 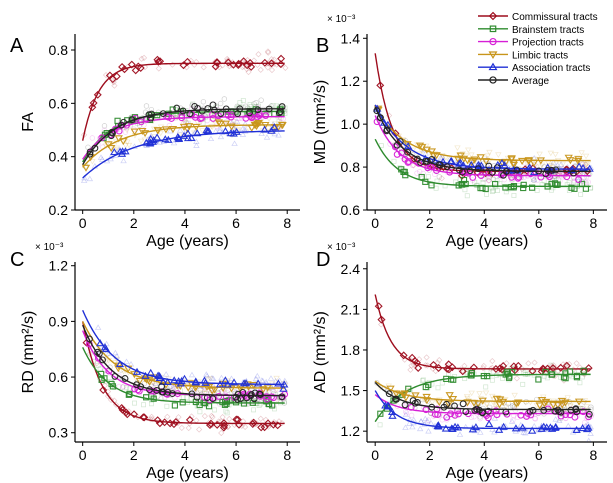 I want to click on scale-note: × 10⁻³, so click(x=341, y=19).